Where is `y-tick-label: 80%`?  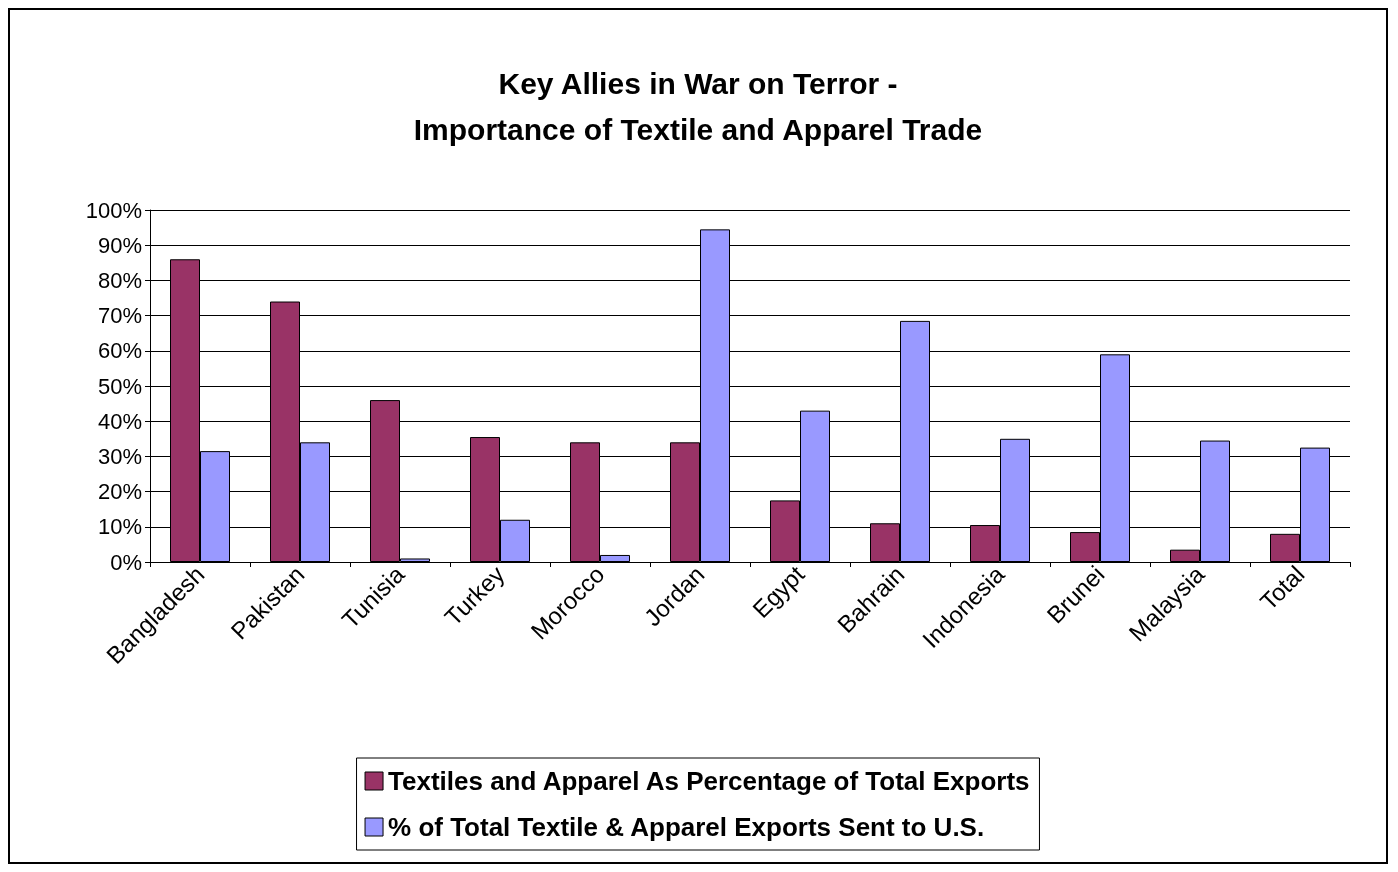
y-tick-label: 80% is located at coordinates (119, 280).